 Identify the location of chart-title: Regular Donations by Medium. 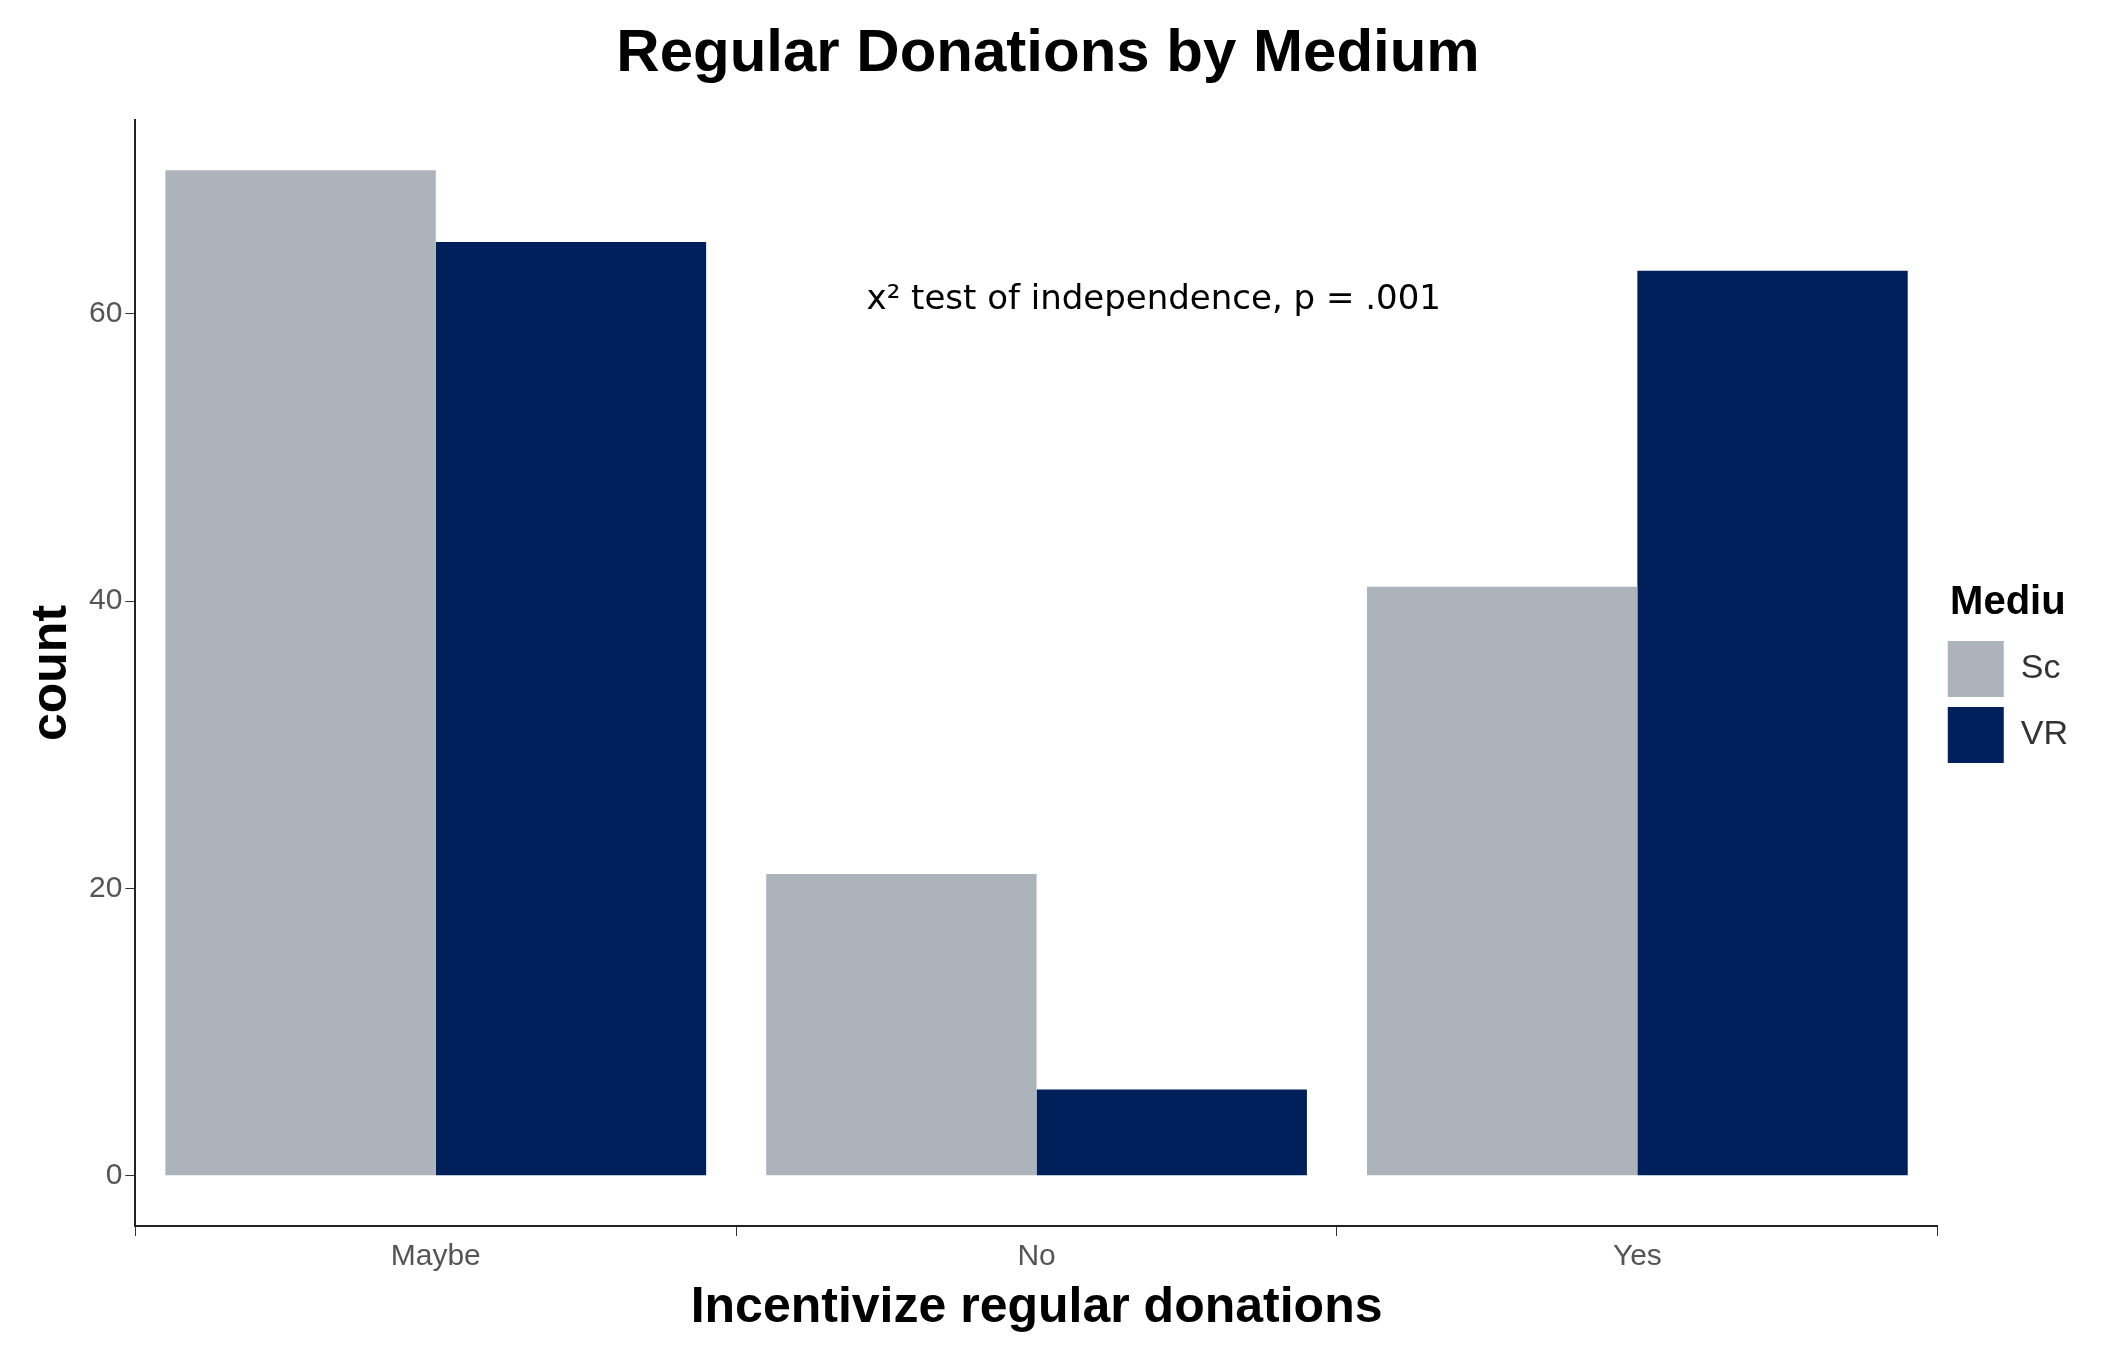
(1048, 50).